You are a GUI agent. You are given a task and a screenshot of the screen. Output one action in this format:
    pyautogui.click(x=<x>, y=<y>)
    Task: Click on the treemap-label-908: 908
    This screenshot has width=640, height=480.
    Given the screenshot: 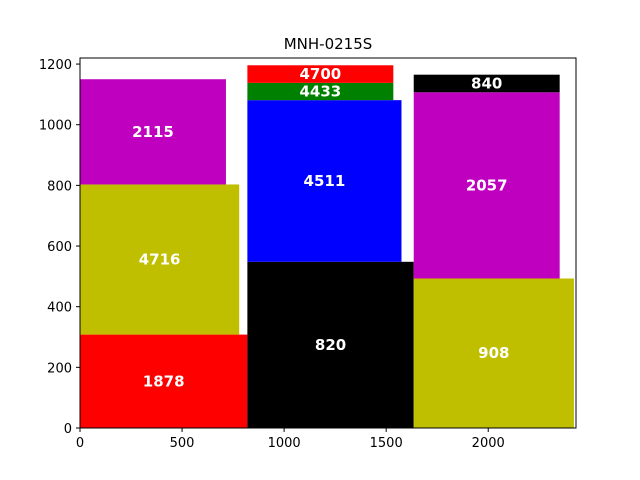 What is the action you would take?
    pyautogui.click(x=493, y=353)
    